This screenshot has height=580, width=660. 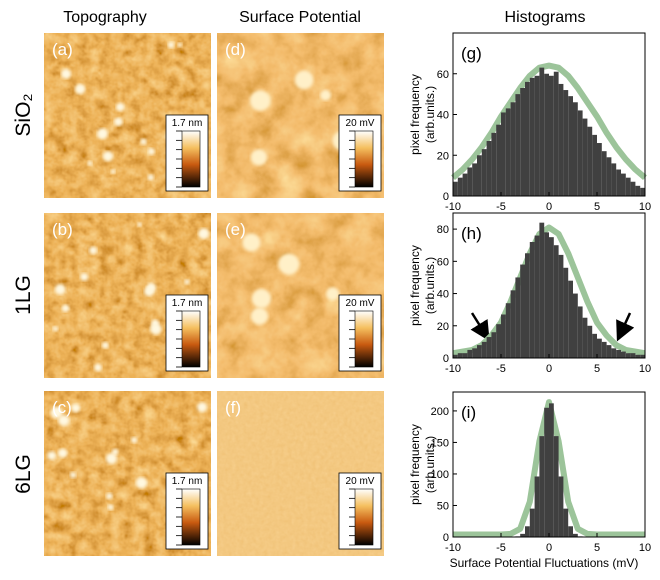 I want to click on x-tick-label: 10, so click(x=645, y=369).